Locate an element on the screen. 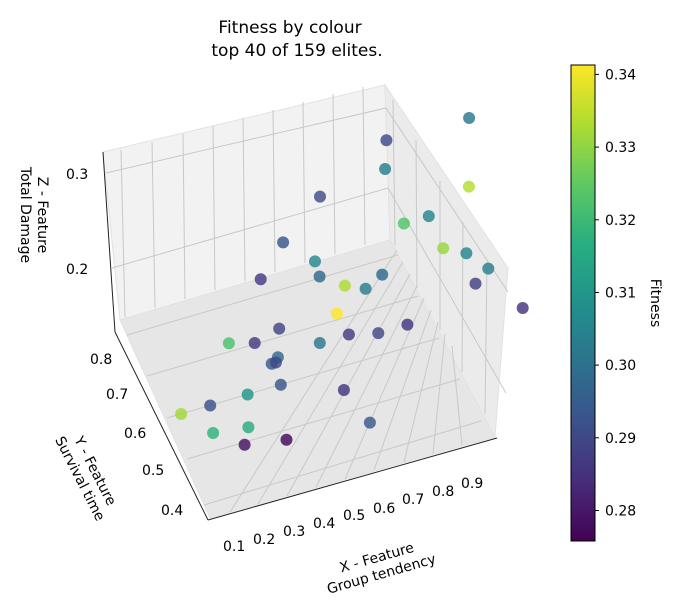 This screenshot has height=603, width=675. y-tick-label: 0.4 is located at coordinates (172, 511).